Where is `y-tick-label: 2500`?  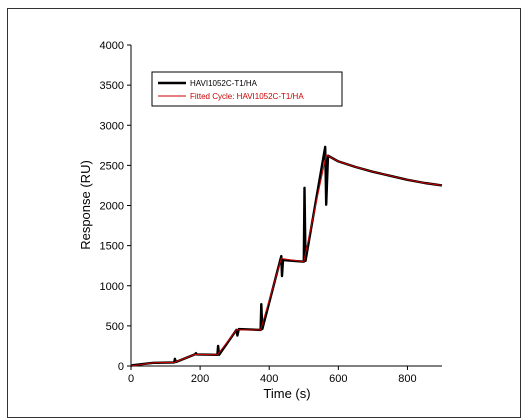
y-tick-label: 2500 is located at coordinates (112, 166).